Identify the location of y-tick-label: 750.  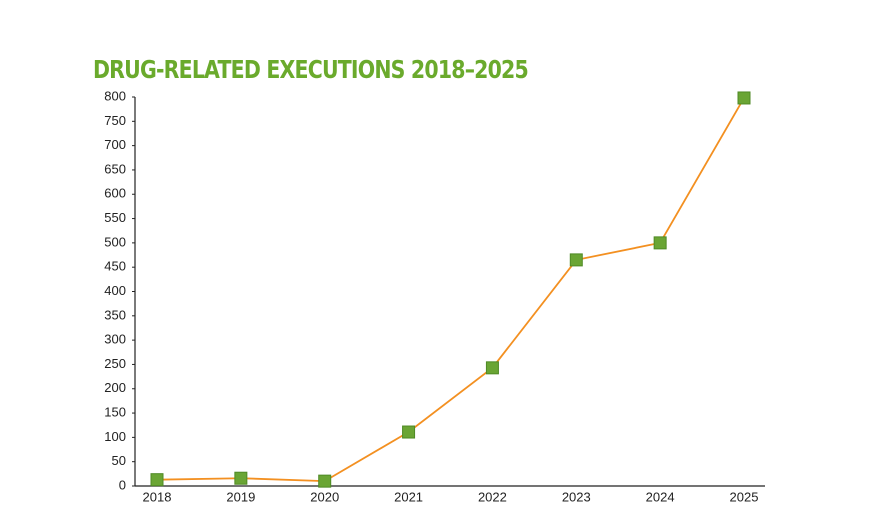
(115, 120).